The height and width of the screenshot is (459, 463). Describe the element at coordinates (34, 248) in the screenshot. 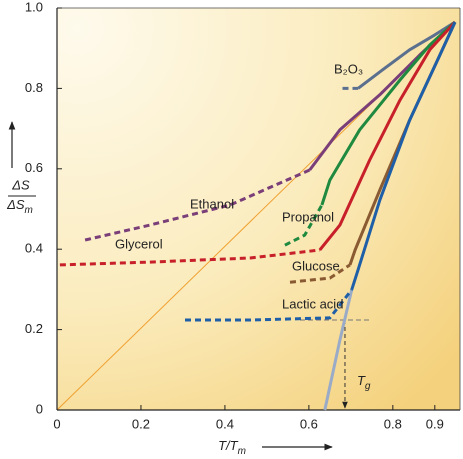

I see `y-tick-label: 0.4` at that location.